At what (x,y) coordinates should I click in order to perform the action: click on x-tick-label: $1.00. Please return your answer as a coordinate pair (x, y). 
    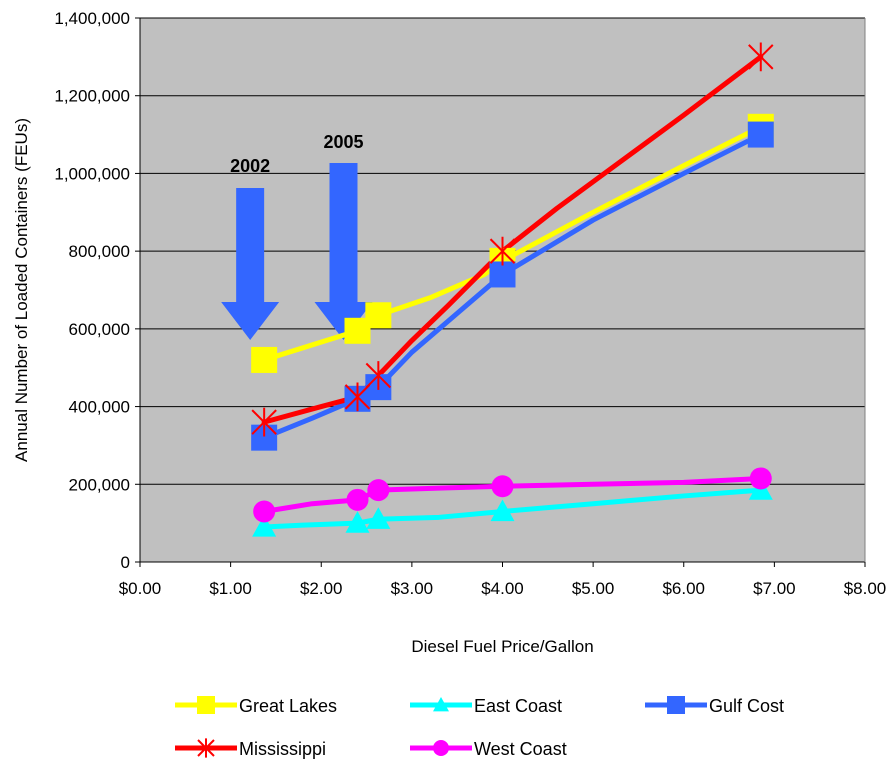
    Looking at the image, I should click on (230, 588).